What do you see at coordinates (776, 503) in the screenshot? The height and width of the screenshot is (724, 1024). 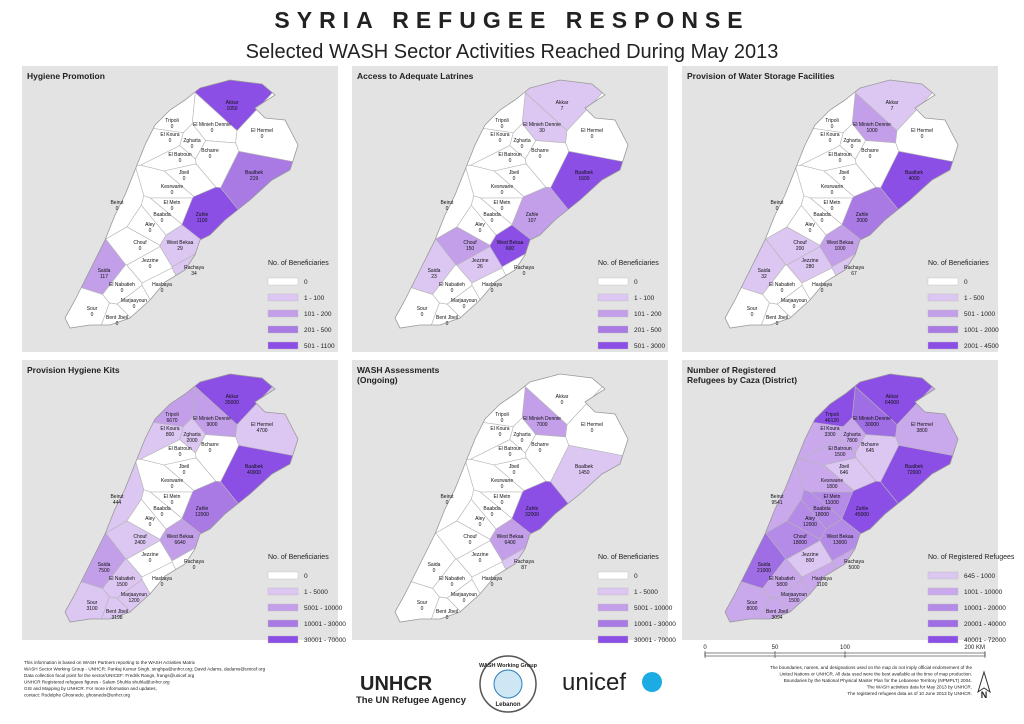 I see `district-value: 9541` at bounding box center [776, 503].